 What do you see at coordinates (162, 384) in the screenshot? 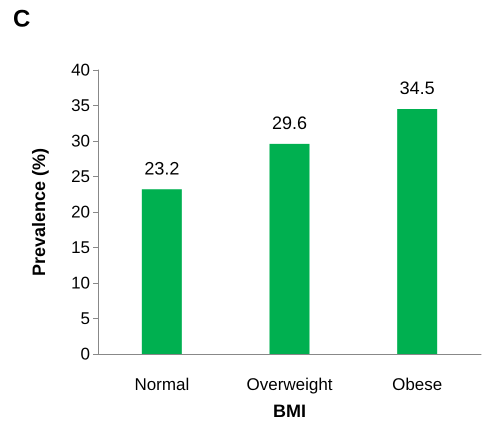
I see `x-tick-label: Normal` at bounding box center [162, 384].